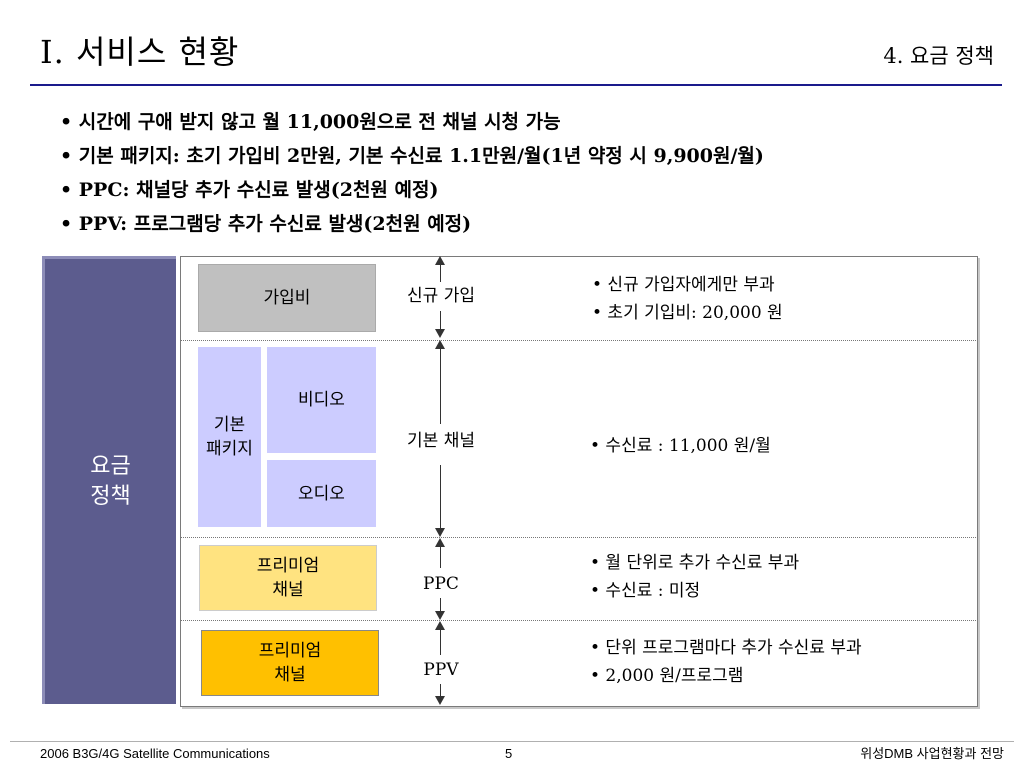 The height and width of the screenshot is (768, 1024). What do you see at coordinates (290, 675) in the screenshot?
I see `ppv-box-line: 채널` at bounding box center [290, 675].